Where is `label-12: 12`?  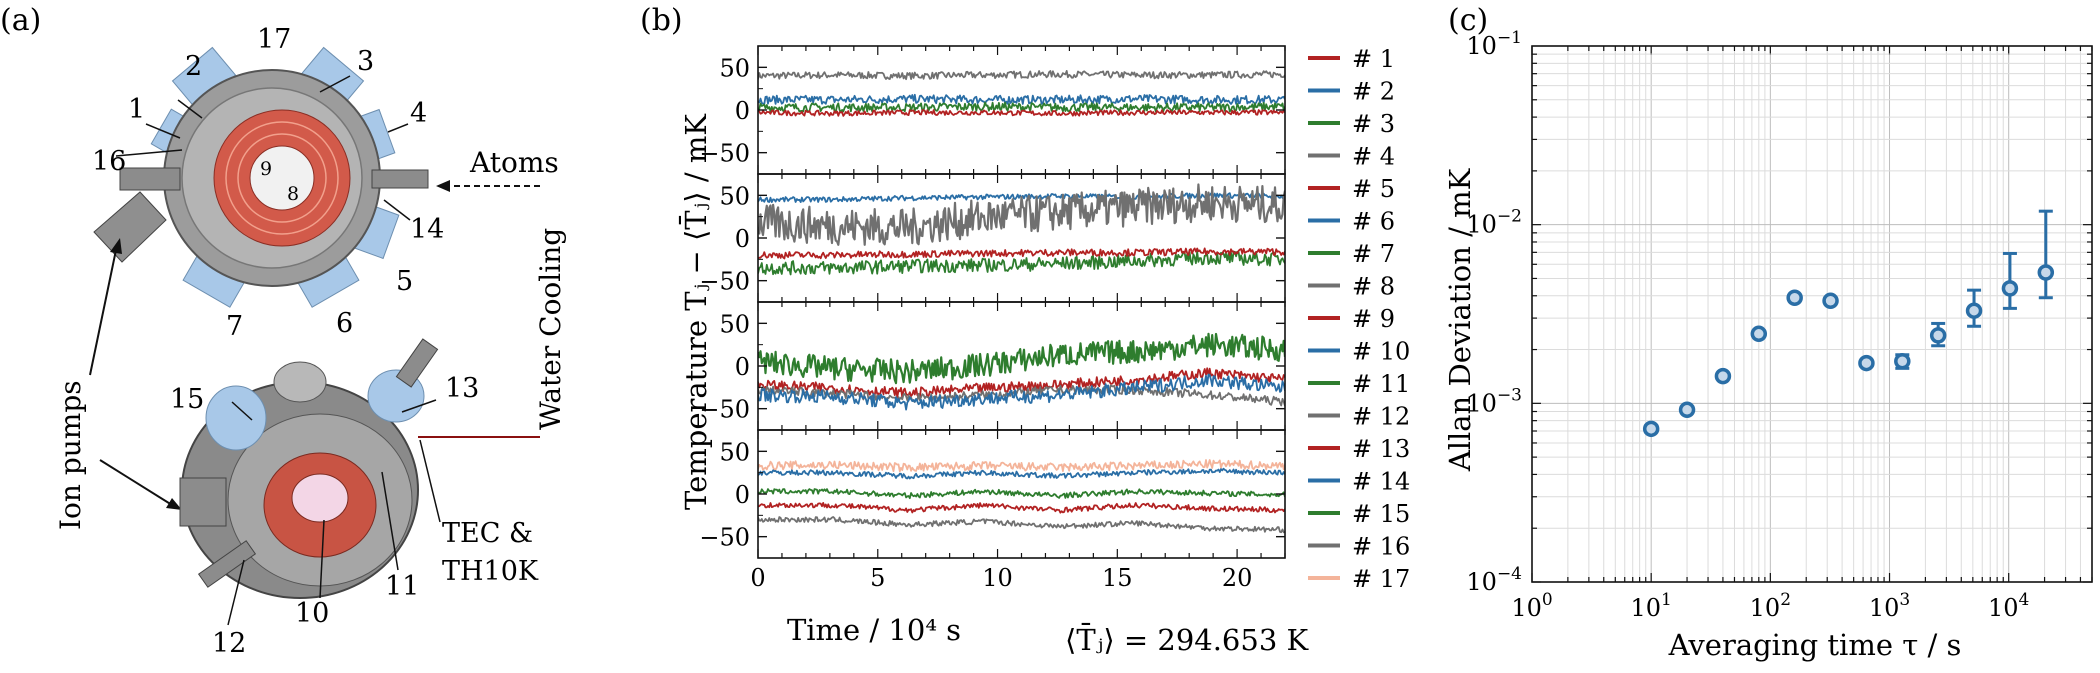
label-12: 12 is located at coordinates (229, 643).